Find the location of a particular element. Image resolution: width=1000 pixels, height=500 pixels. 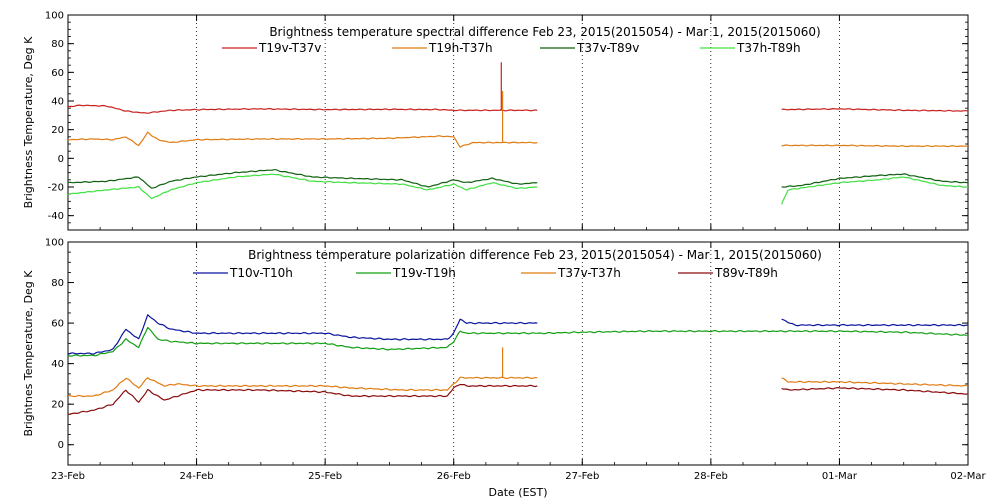

legend-label: T19v-T19h is located at coordinates (424, 273).